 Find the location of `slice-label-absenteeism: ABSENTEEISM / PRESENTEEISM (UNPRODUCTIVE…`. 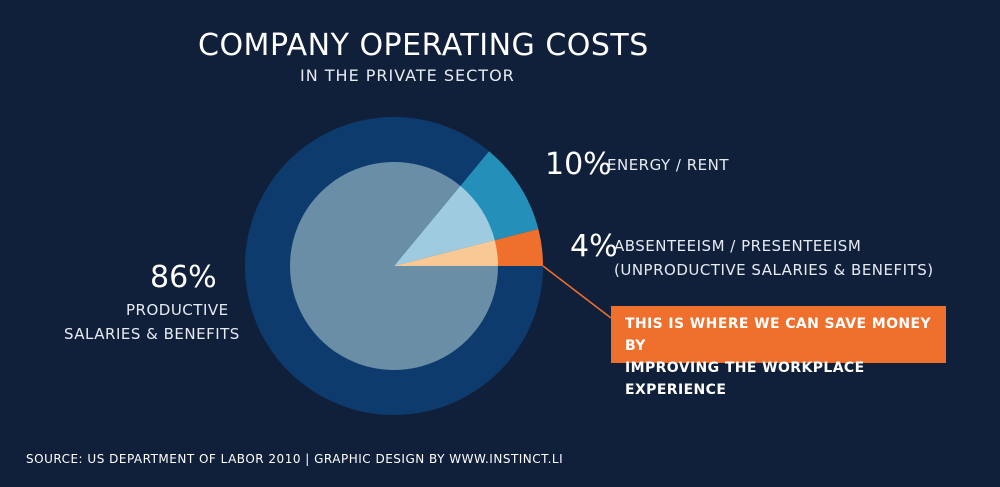

slice-label-absenteeism: ABSENTEEISM / PRESENTEEISM (UNPRODUCTIVE… is located at coordinates (774, 258).